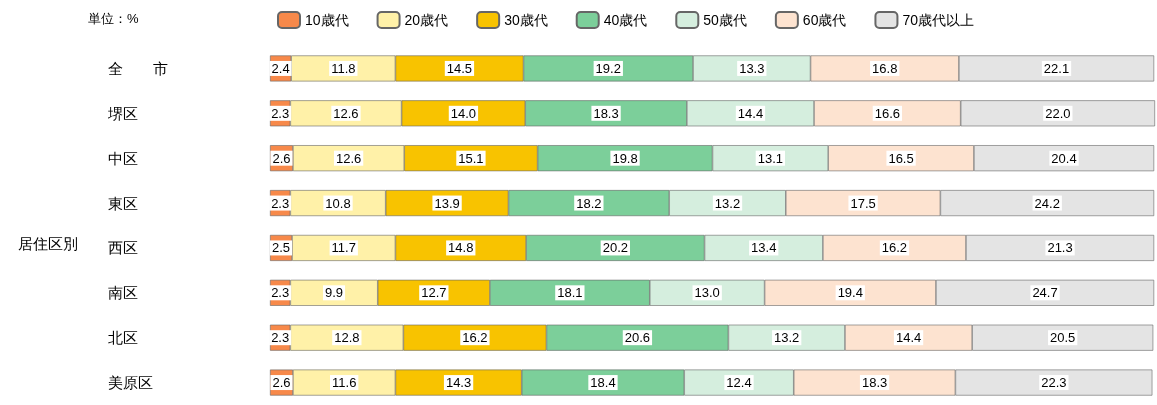 The width and height of the screenshot is (1157, 405). Describe the element at coordinates (625, 158) in the screenshot. I see `data-label: 19.8` at that location.